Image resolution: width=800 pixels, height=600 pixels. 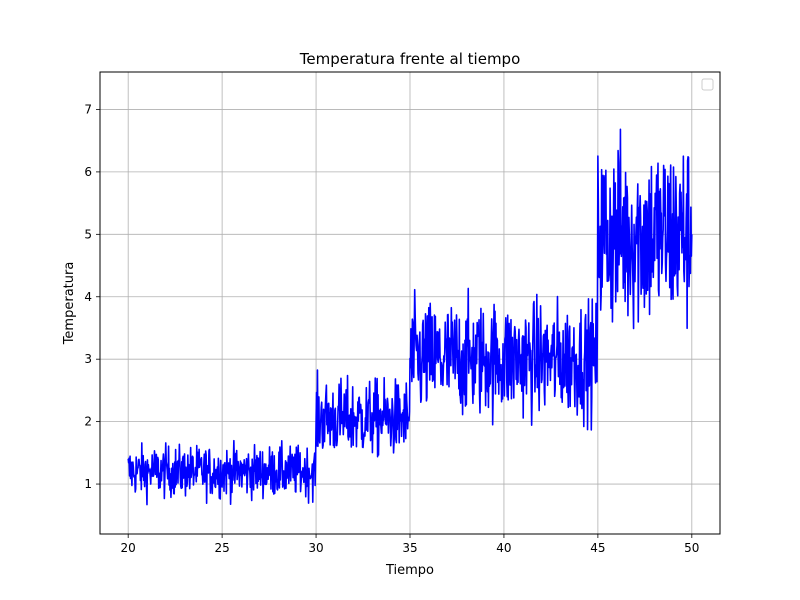 I want to click on y-tick-label: 7, so click(x=88, y=109).